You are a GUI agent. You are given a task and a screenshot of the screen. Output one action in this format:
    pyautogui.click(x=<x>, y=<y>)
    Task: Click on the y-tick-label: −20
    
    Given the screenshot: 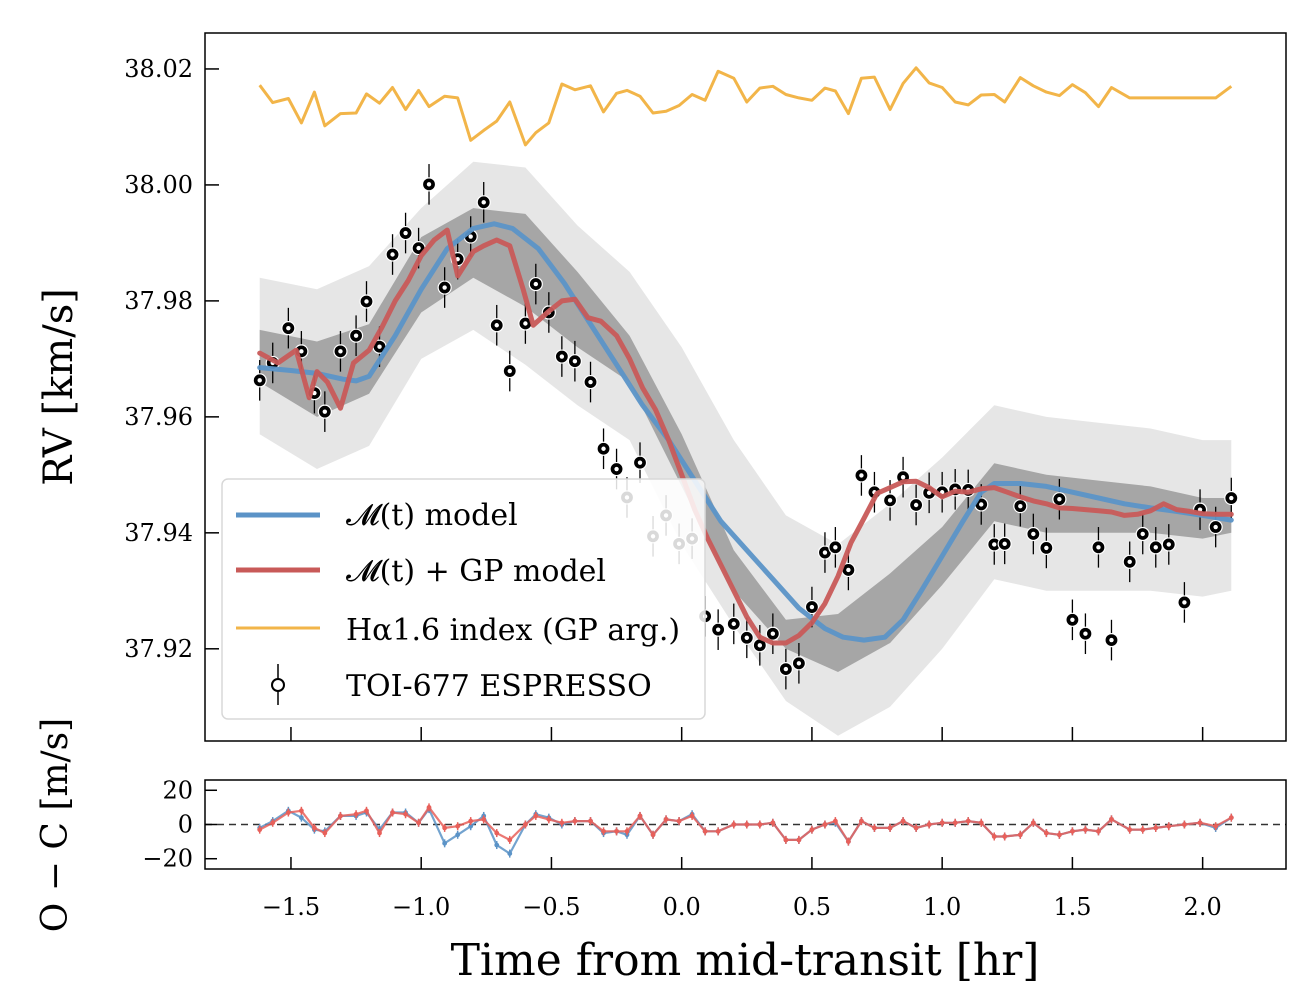 What is the action you would take?
    pyautogui.click(x=167, y=859)
    